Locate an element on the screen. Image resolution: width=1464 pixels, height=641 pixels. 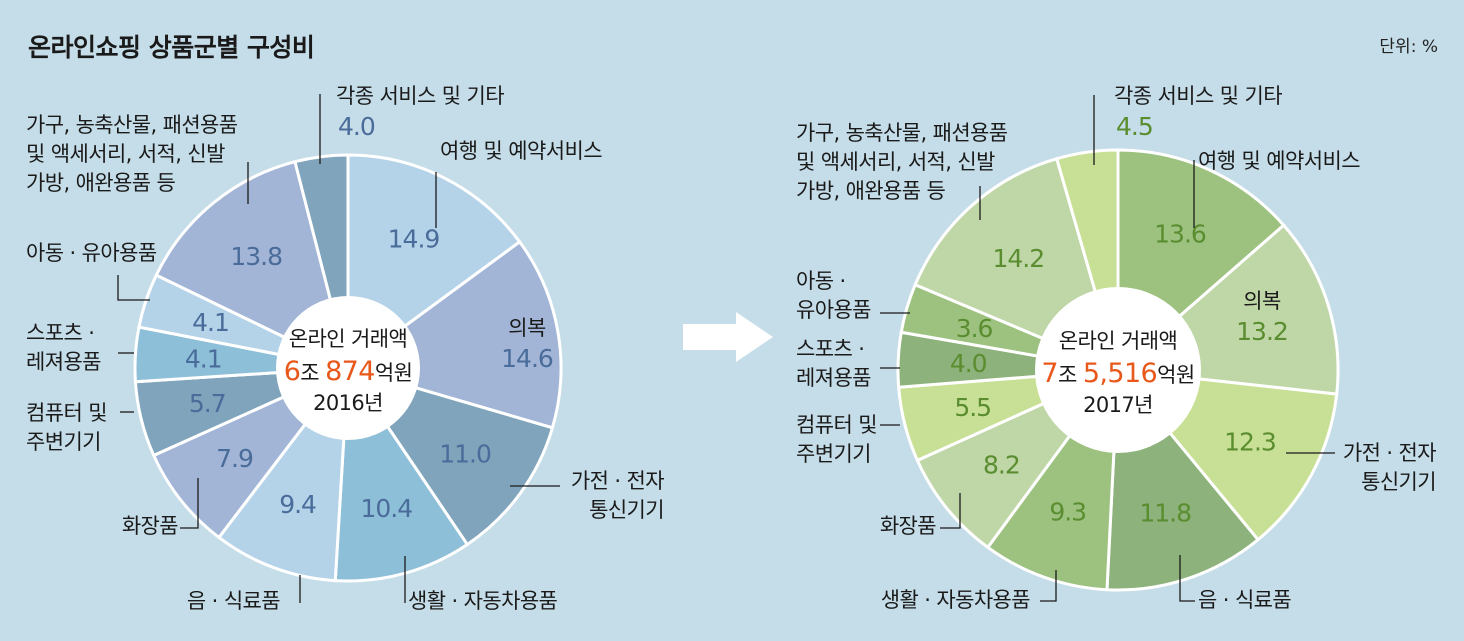
slice-value-label: 9.4 is located at coordinates (297, 504).